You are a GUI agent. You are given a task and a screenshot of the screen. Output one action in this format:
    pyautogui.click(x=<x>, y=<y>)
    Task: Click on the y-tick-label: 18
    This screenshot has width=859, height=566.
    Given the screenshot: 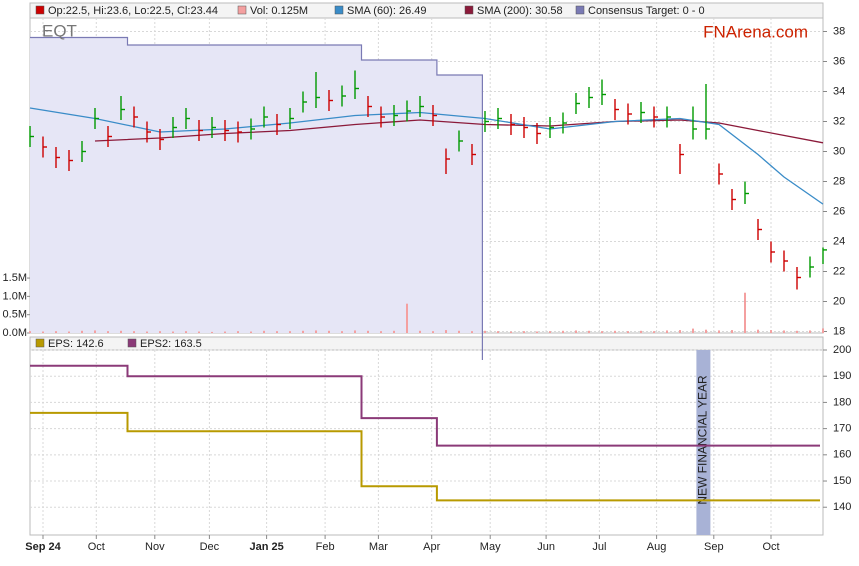 What is the action you would take?
    pyautogui.click(x=839, y=331)
    